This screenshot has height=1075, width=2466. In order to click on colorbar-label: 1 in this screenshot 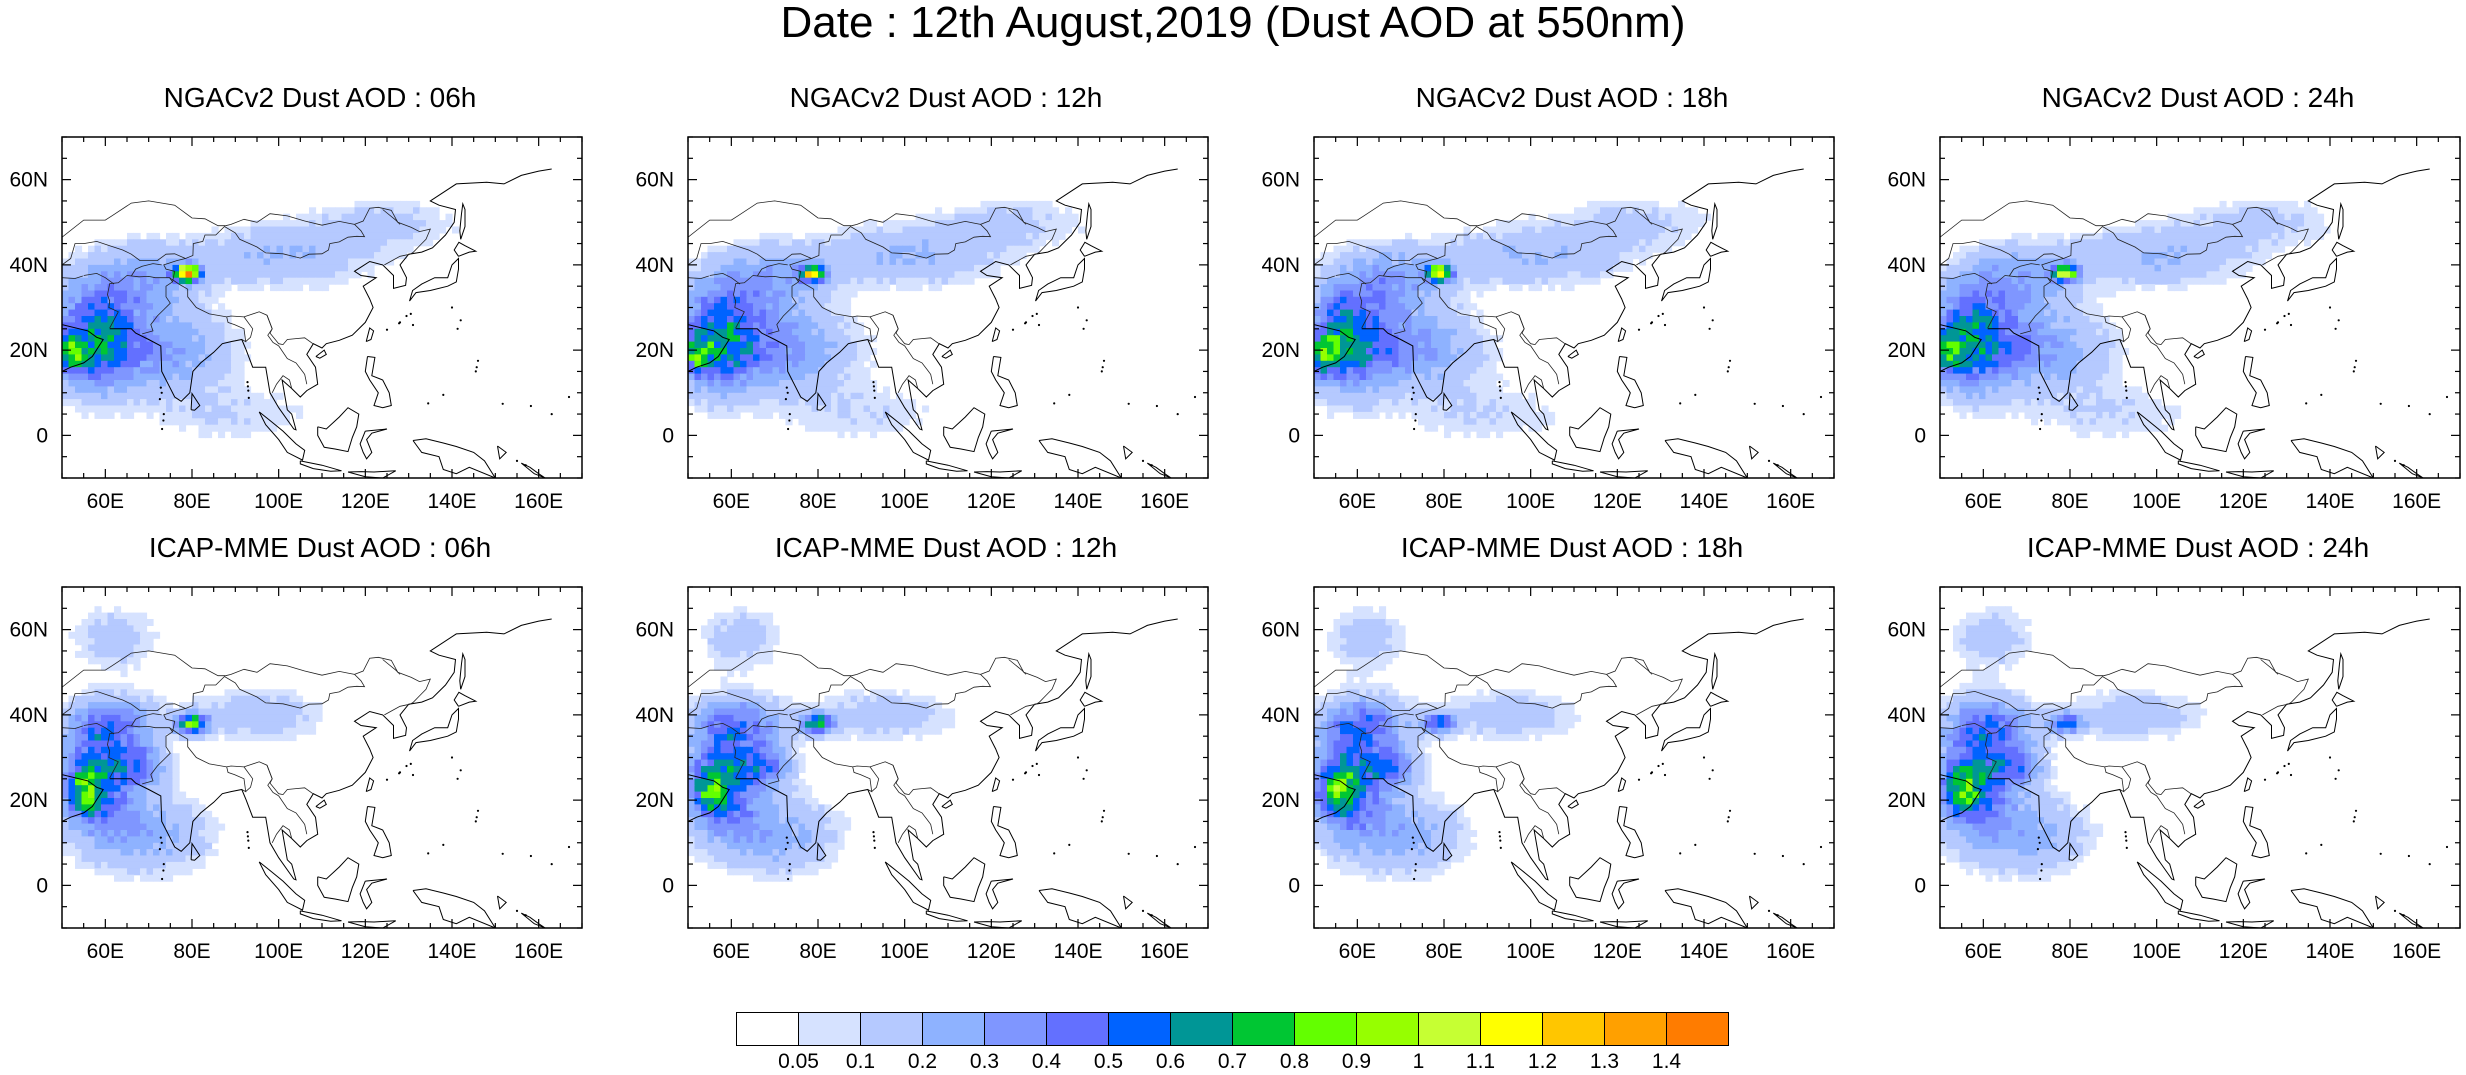, I will do `click(1419, 1061)`.